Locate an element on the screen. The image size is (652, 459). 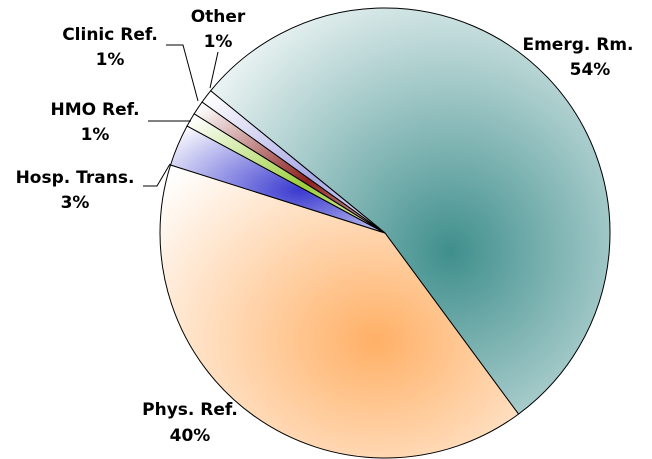
slice-value-label: 3% is located at coordinates (75, 203).